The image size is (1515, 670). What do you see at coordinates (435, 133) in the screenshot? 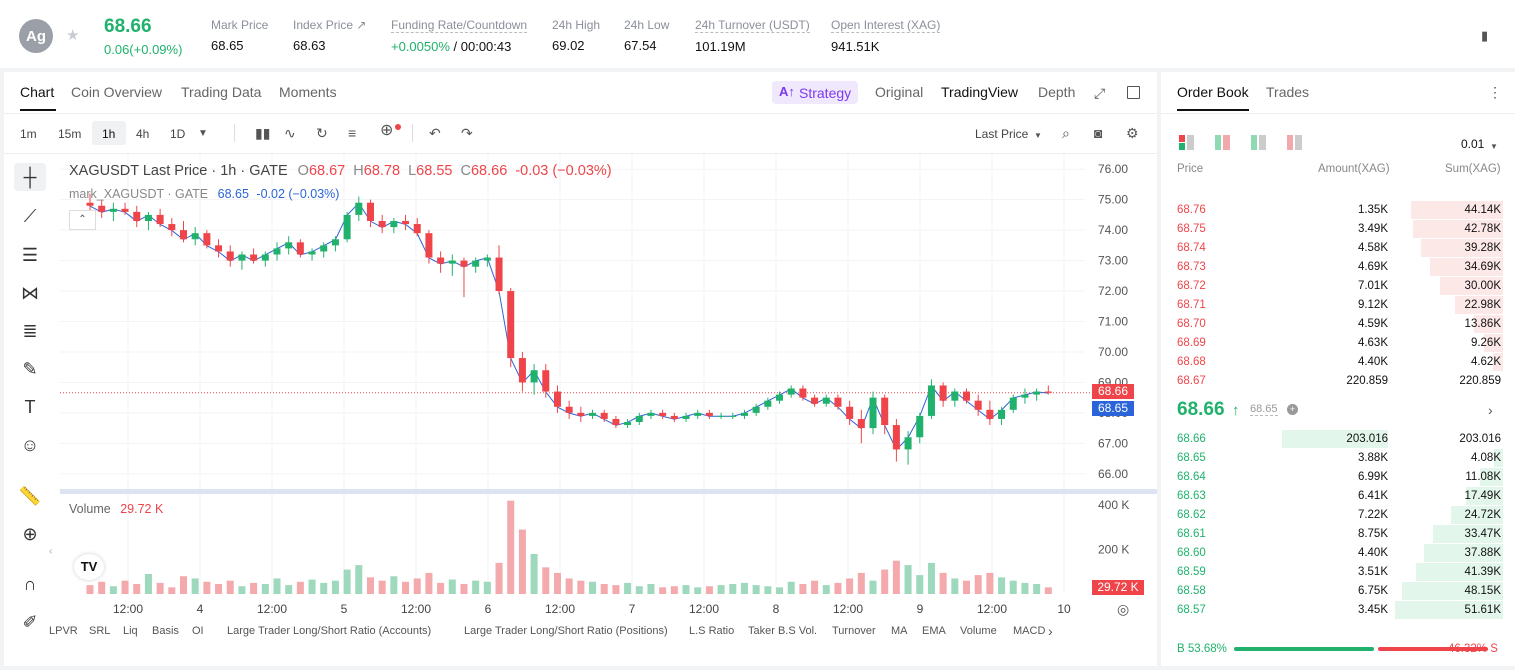
I see `undo-icon: ↶` at bounding box center [435, 133].